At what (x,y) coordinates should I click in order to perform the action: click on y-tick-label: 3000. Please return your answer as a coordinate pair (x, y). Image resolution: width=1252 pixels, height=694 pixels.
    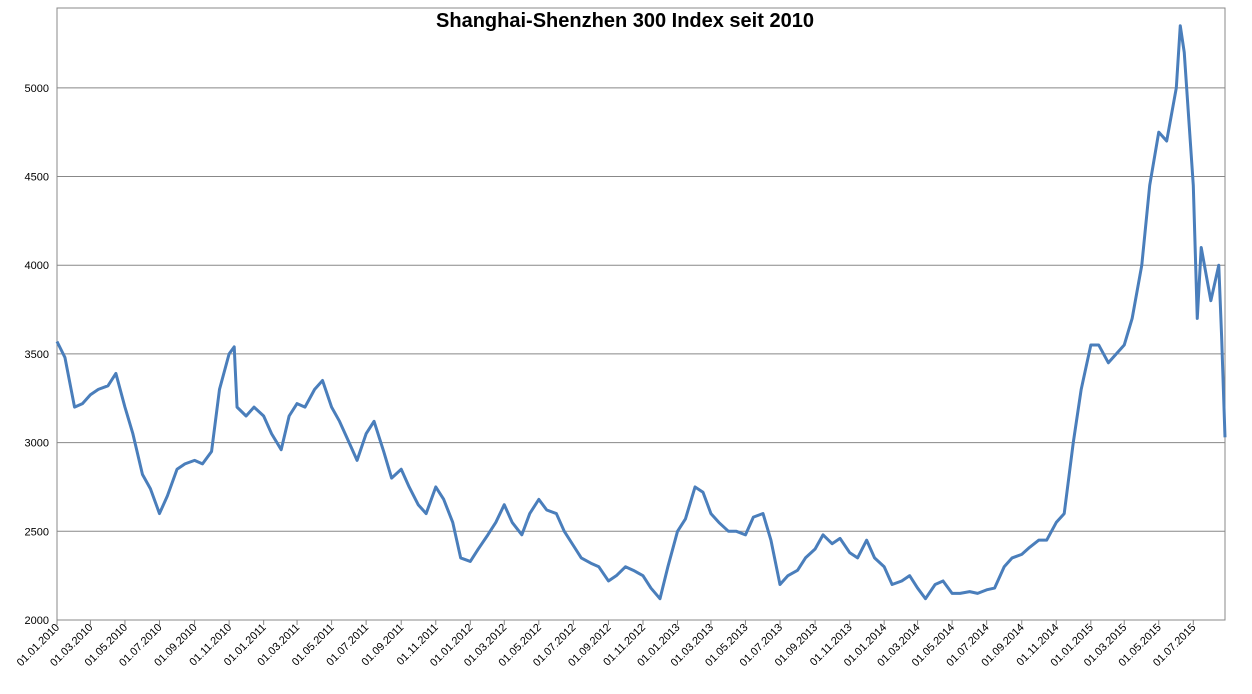
    Looking at the image, I should click on (37, 444).